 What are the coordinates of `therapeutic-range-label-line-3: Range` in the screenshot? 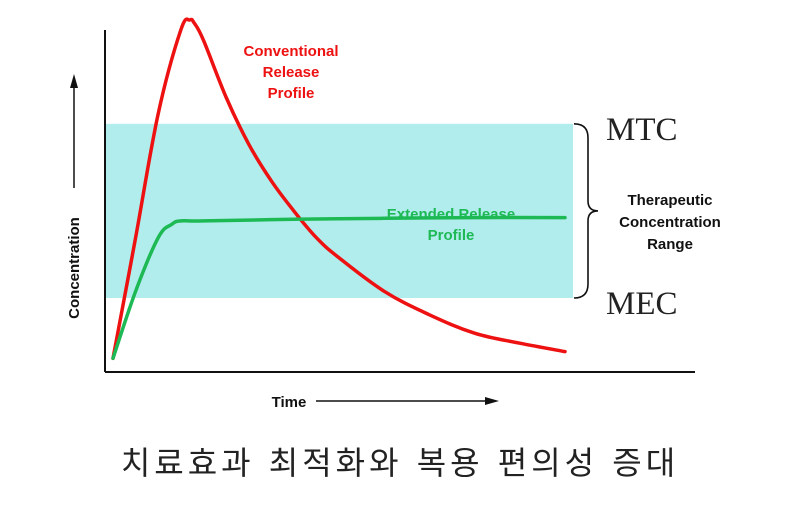 It's located at (670, 244).